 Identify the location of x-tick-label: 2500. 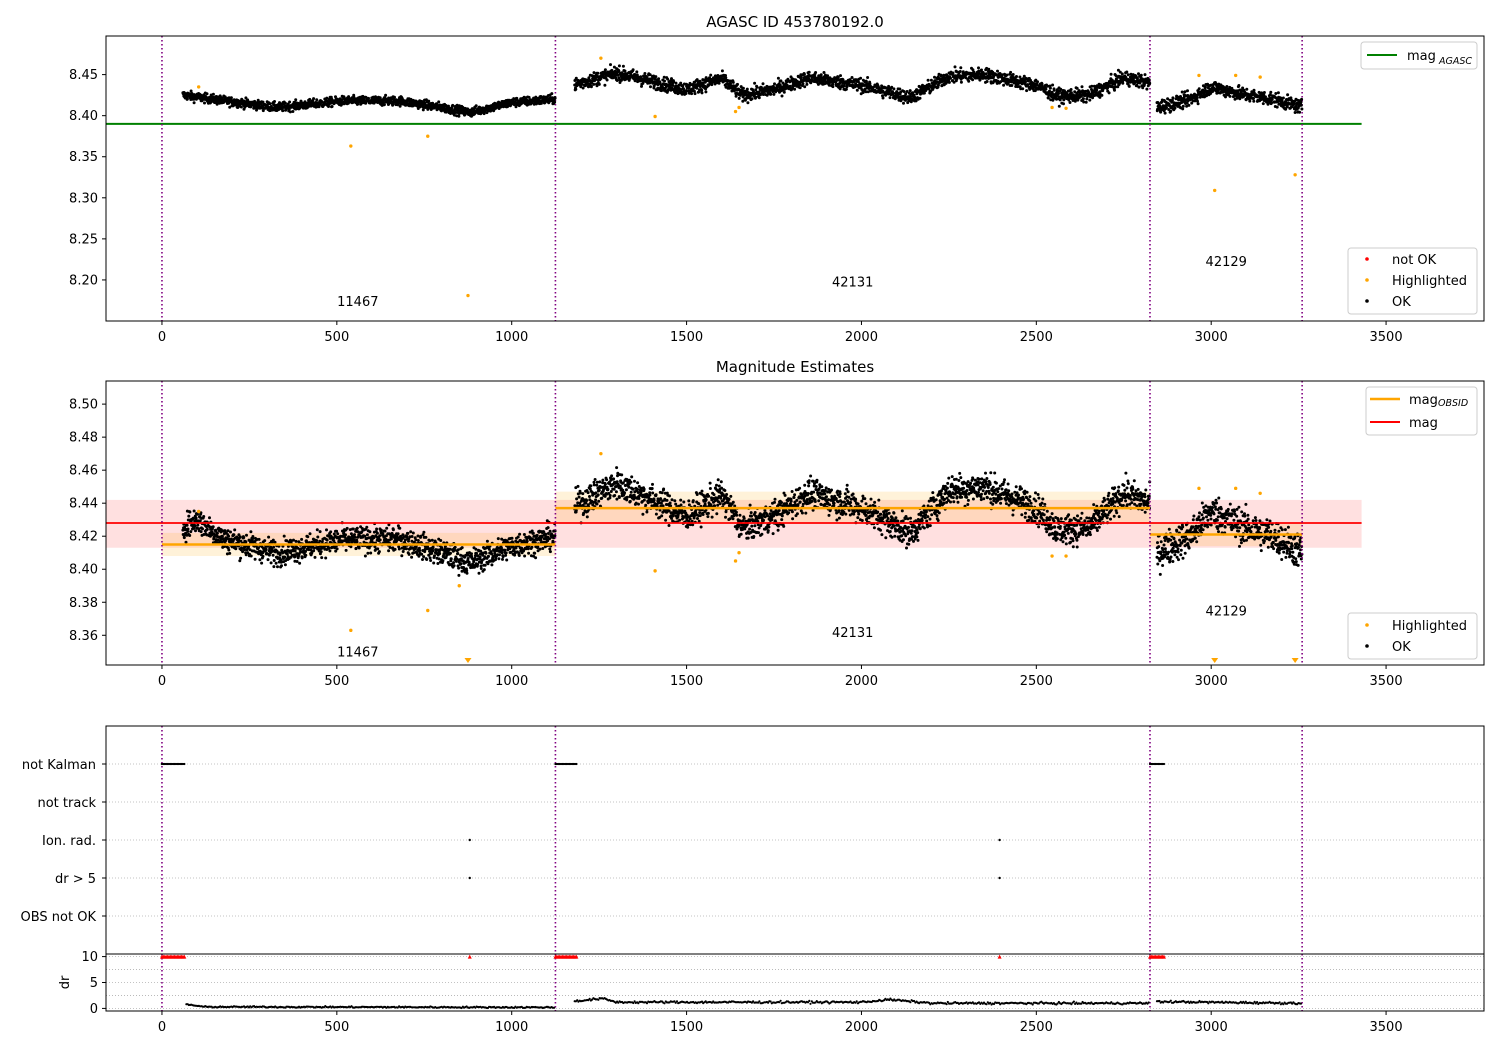
(1036, 337).